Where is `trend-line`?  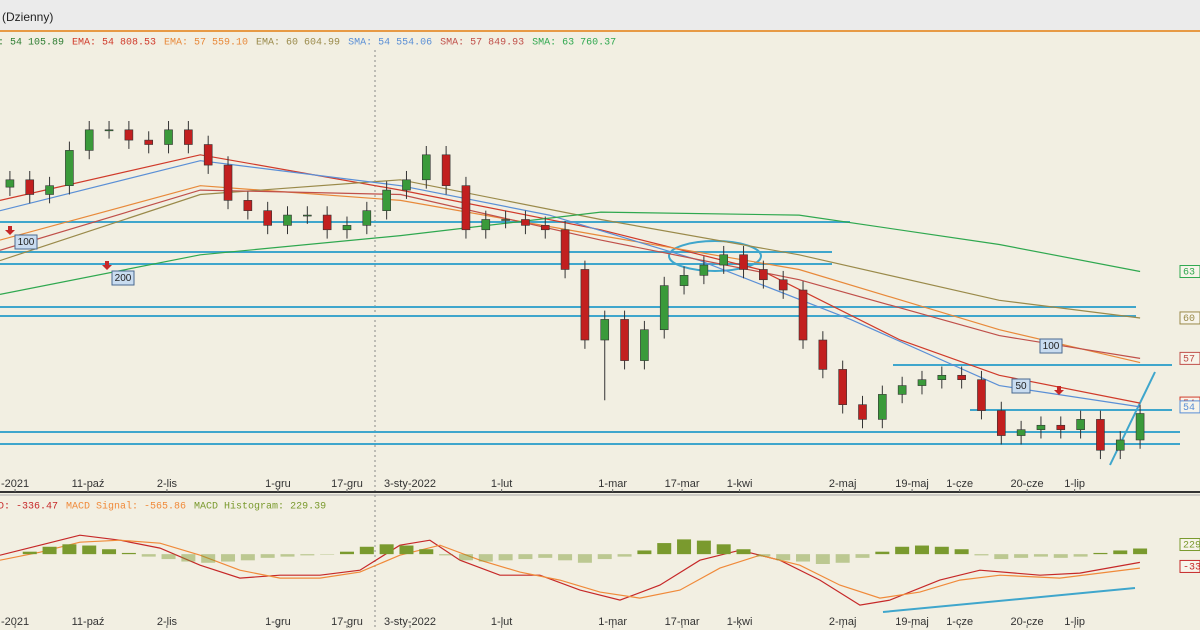 trend-line is located at coordinates (1009, 600).